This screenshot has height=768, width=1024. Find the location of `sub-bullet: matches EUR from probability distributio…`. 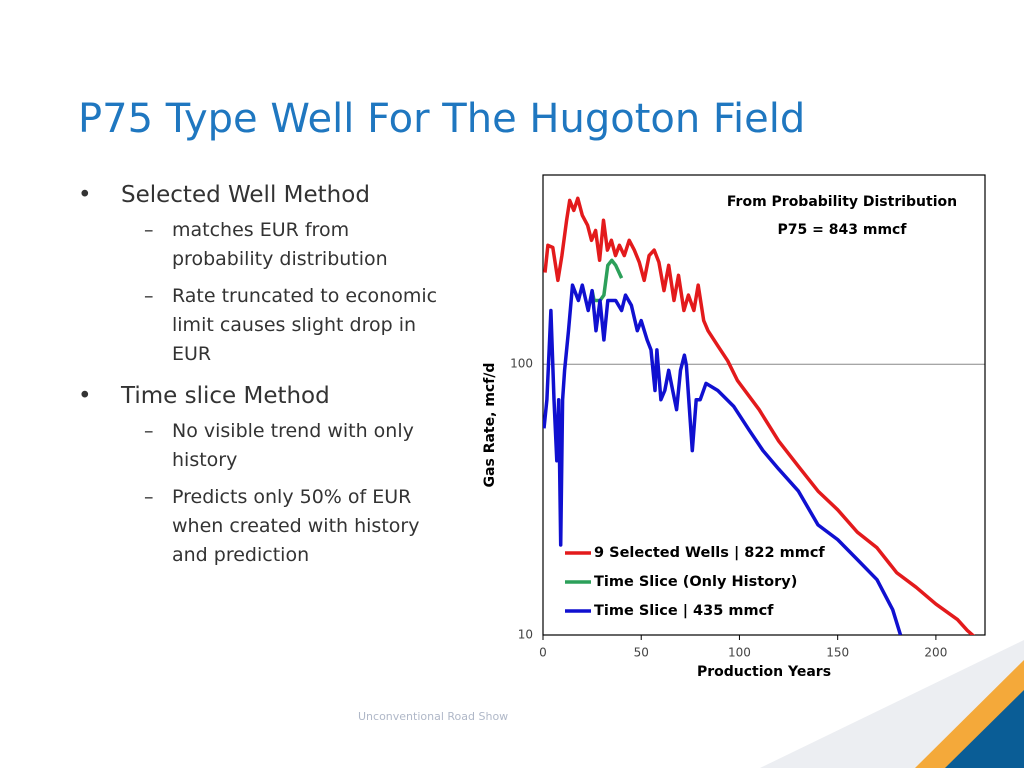

sub-bullet: matches EUR from probability distributio… is located at coordinates (285, 245).